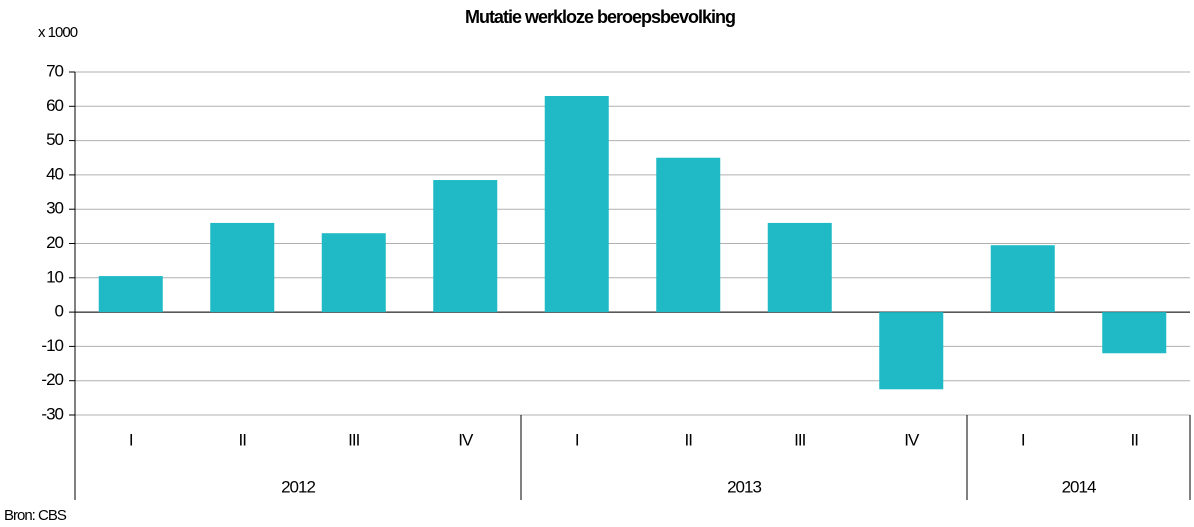 The height and width of the screenshot is (527, 1194). I want to click on y-tick-label: 70, so click(54, 70).